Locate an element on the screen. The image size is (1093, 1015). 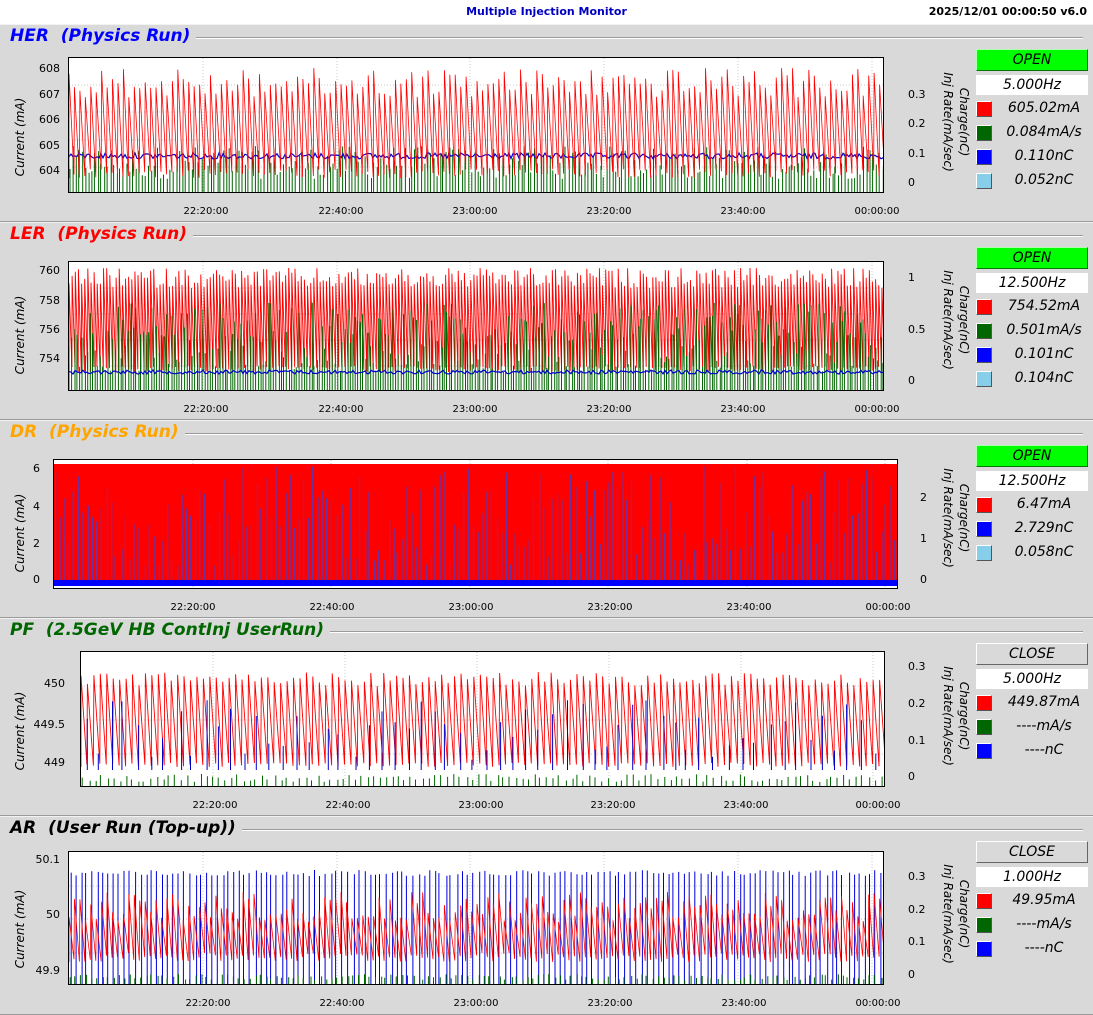
dr-status-button: OPEN is located at coordinates (1032, 456).